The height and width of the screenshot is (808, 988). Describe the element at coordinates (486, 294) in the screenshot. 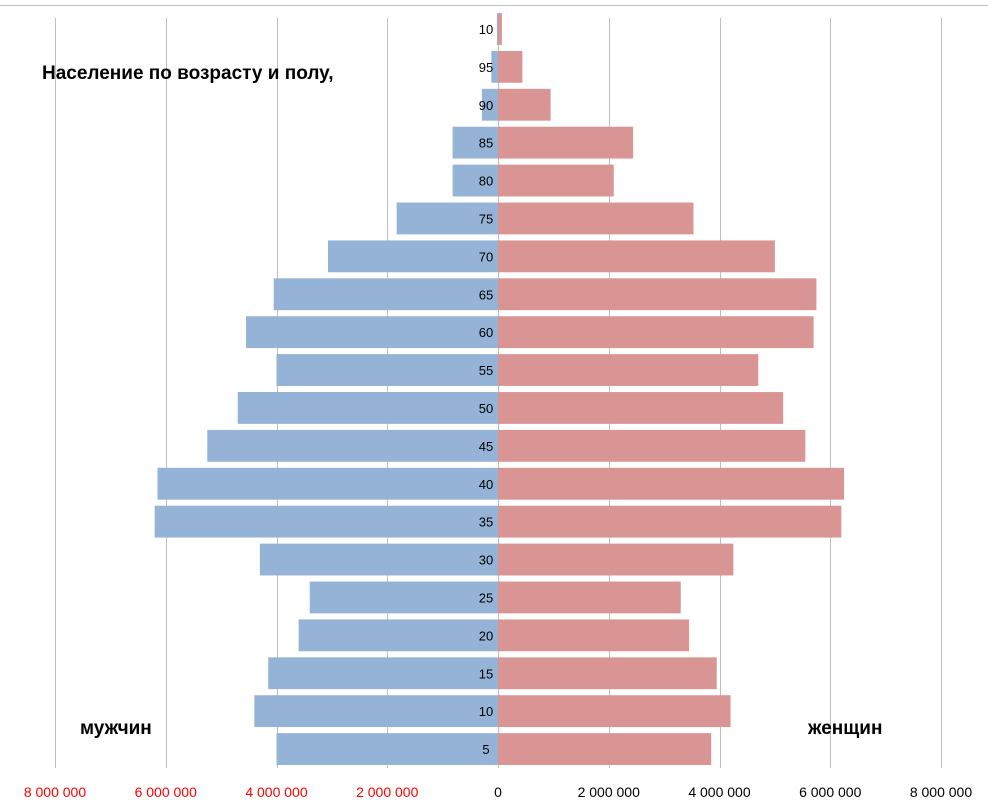

I see `category-label-12: 65` at that location.